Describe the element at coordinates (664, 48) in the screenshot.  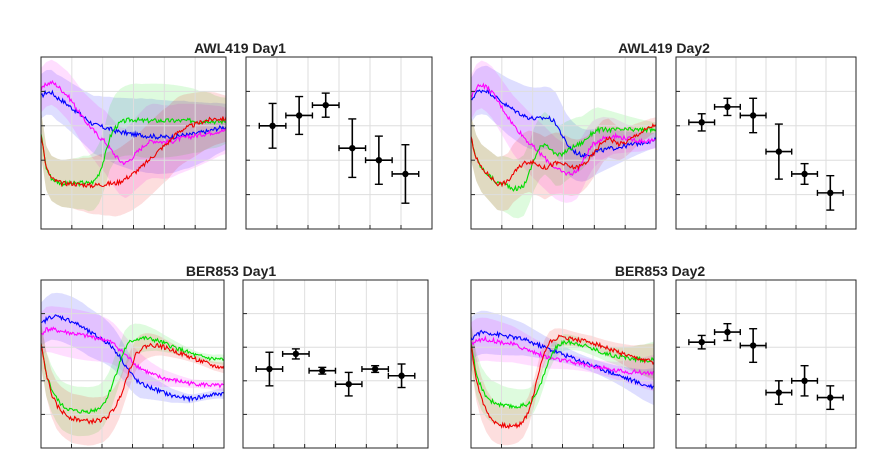
I see `panel-title: AWL419 Day2` at that location.